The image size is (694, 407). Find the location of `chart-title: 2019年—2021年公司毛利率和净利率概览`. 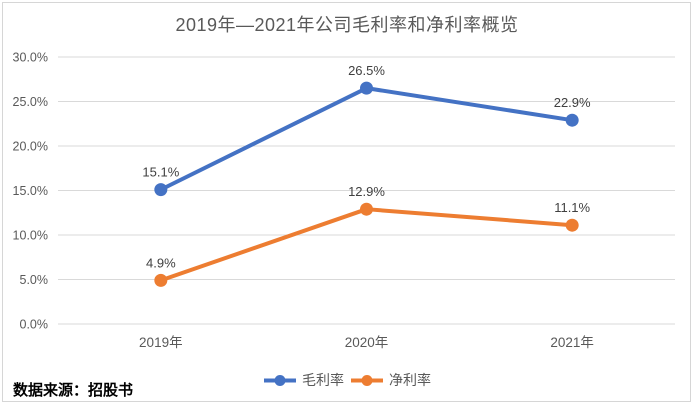

chart-title: 2019年—2021年公司毛利率和净利率概览 is located at coordinates (347, 25).